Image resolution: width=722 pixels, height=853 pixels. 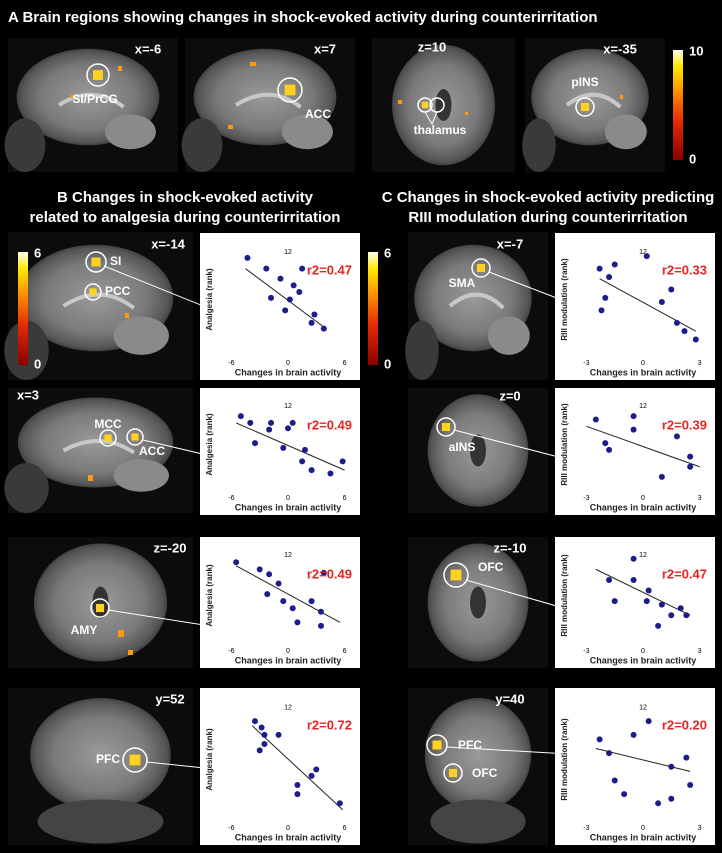 I want to click on x-tick-label: 3, so click(x=700, y=651).